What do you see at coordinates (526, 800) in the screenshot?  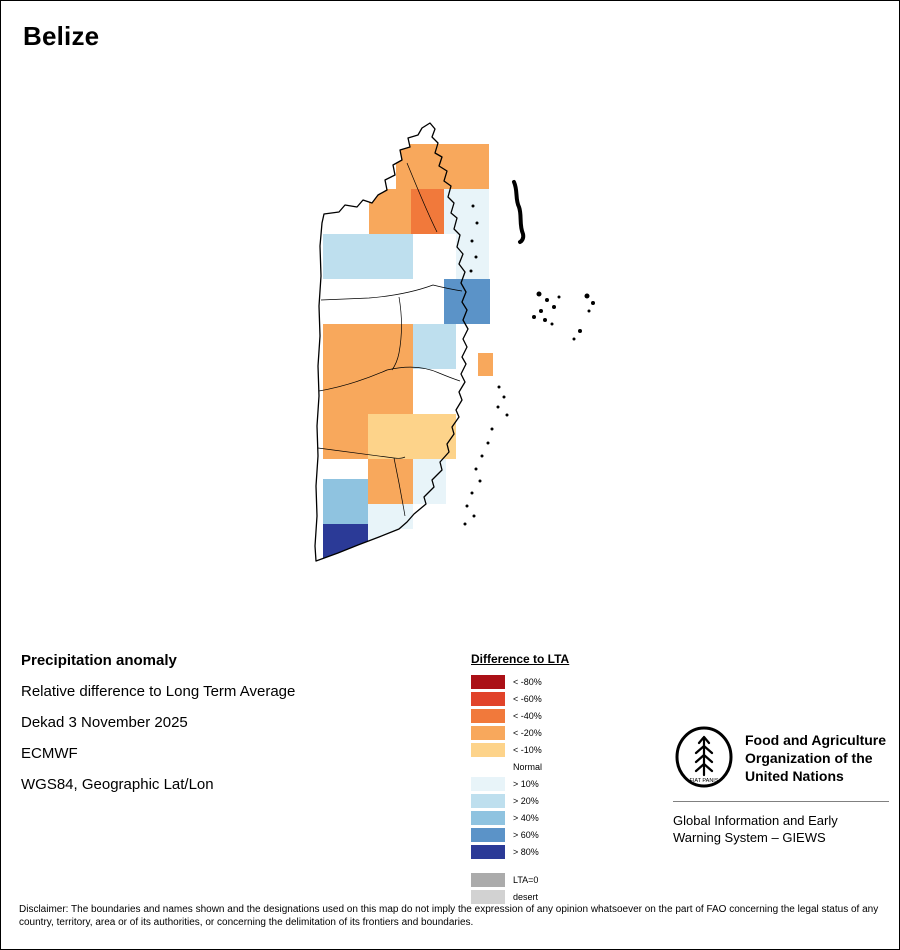 I see `legend-label: > 20%` at bounding box center [526, 800].